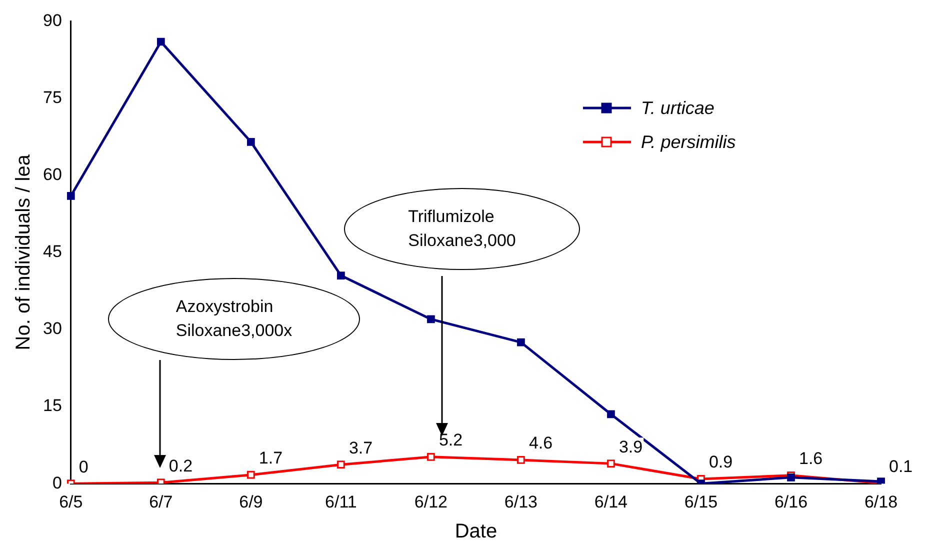 Image resolution: width=929 pixels, height=554 pixels. What do you see at coordinates (810, 458) in the screenshot?
I see `data-label: 1.6` at bounding box center [810, 458].